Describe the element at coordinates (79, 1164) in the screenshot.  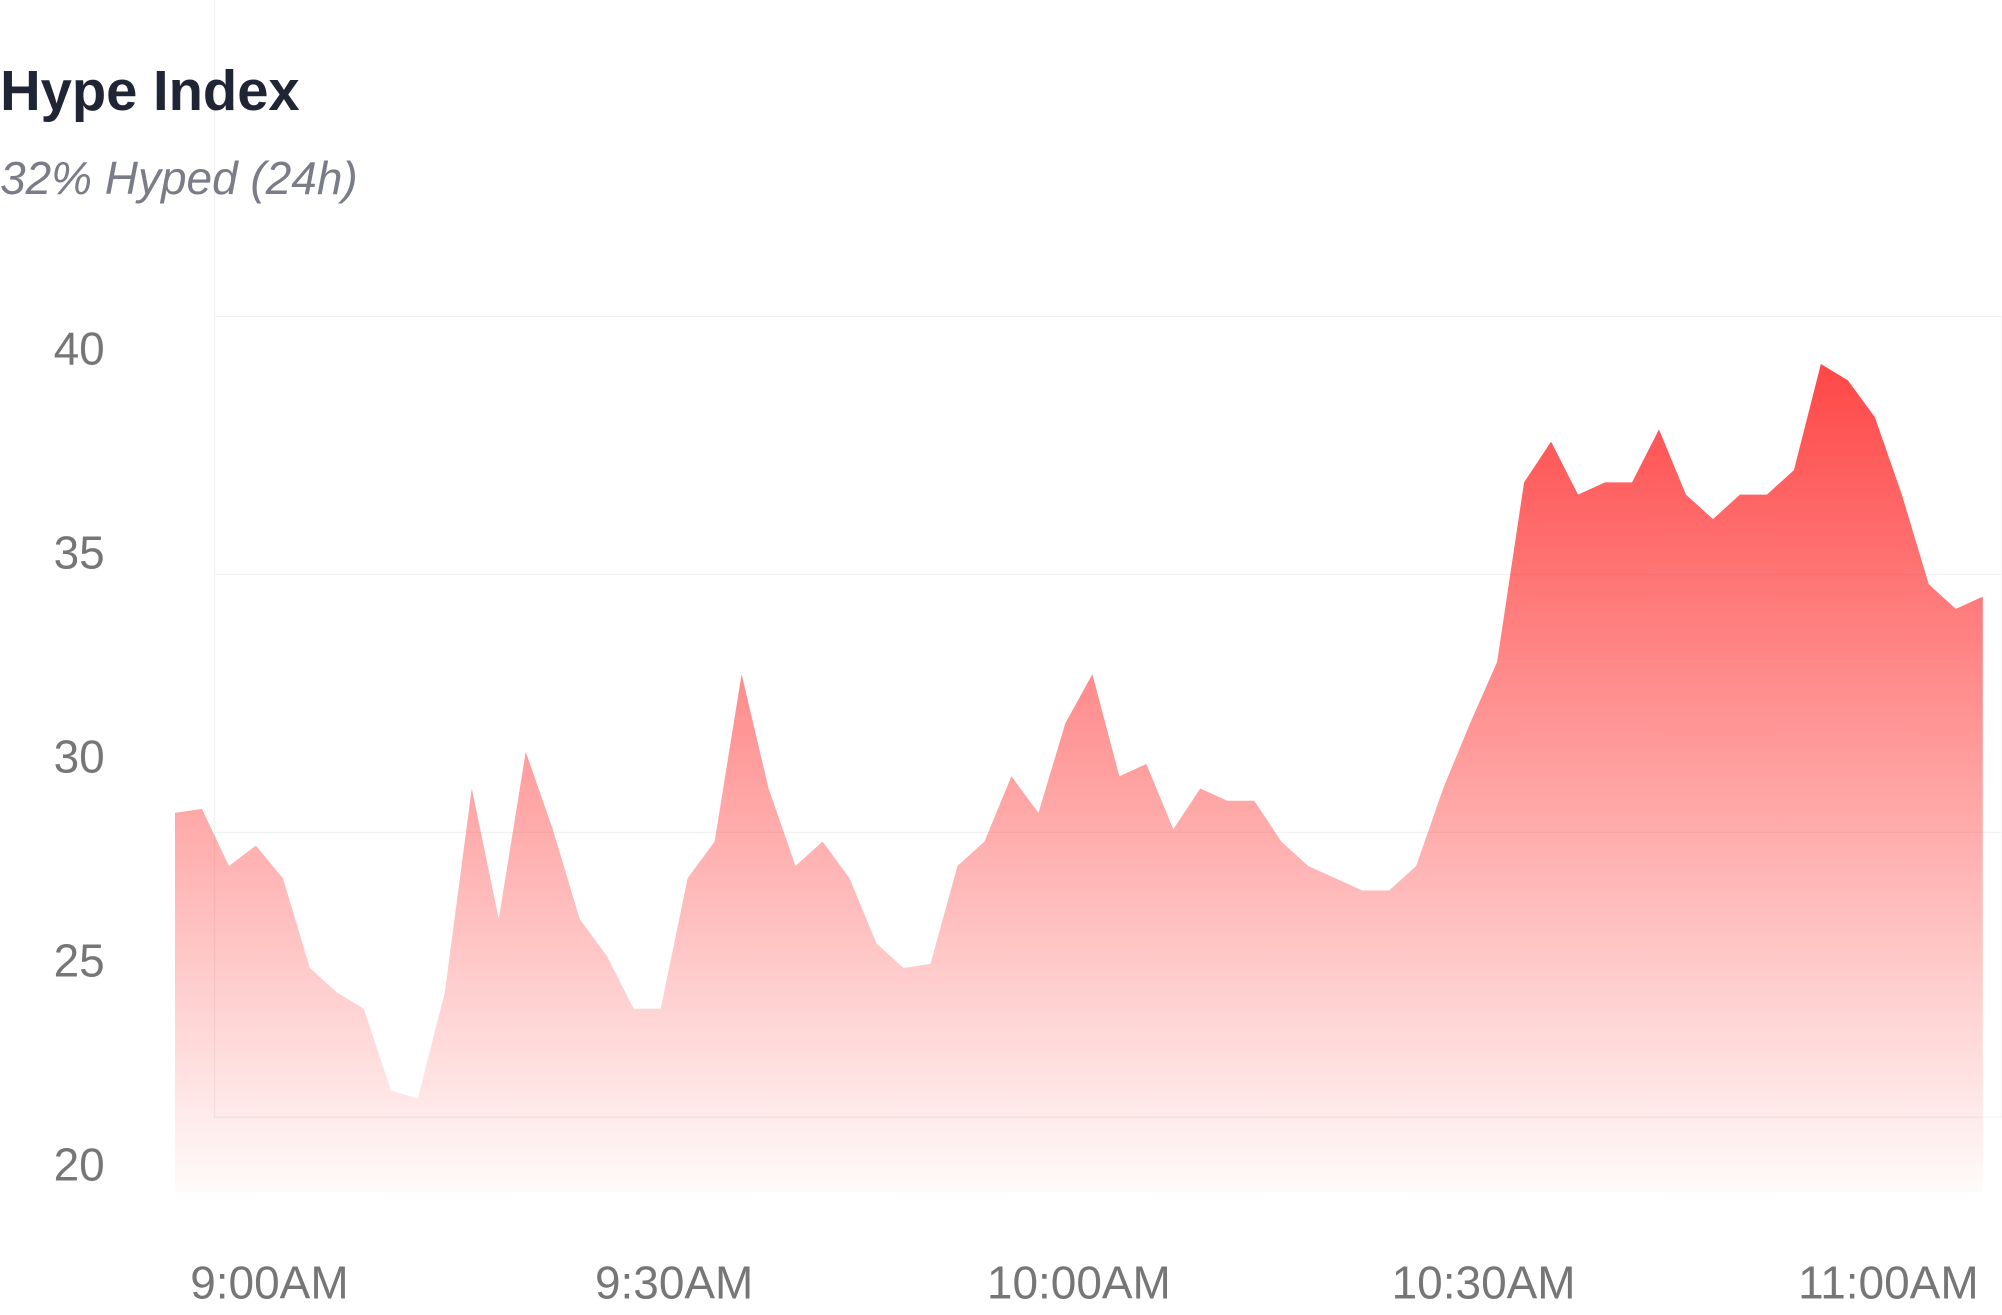
I see `y-tick-label: 20` at that location.